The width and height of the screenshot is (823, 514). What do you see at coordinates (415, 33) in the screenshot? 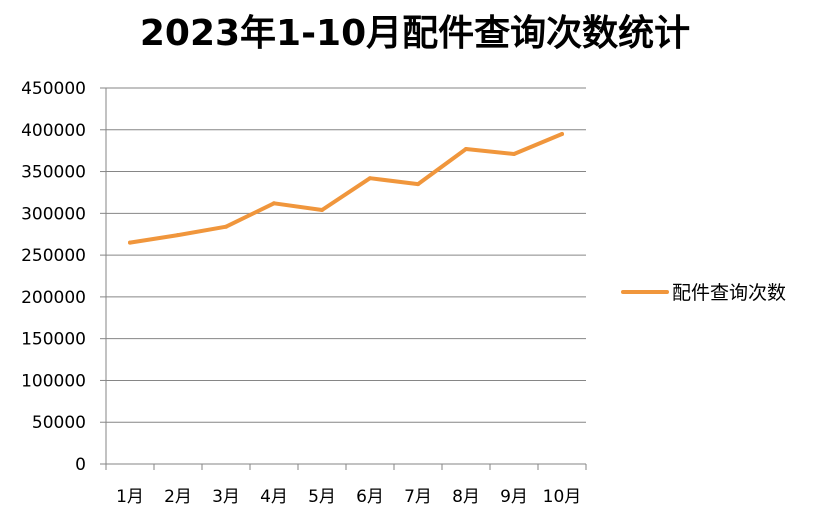
I see `chart-title: 2023年1-10月配件查询次数统计` at bounding box center [415, 33].